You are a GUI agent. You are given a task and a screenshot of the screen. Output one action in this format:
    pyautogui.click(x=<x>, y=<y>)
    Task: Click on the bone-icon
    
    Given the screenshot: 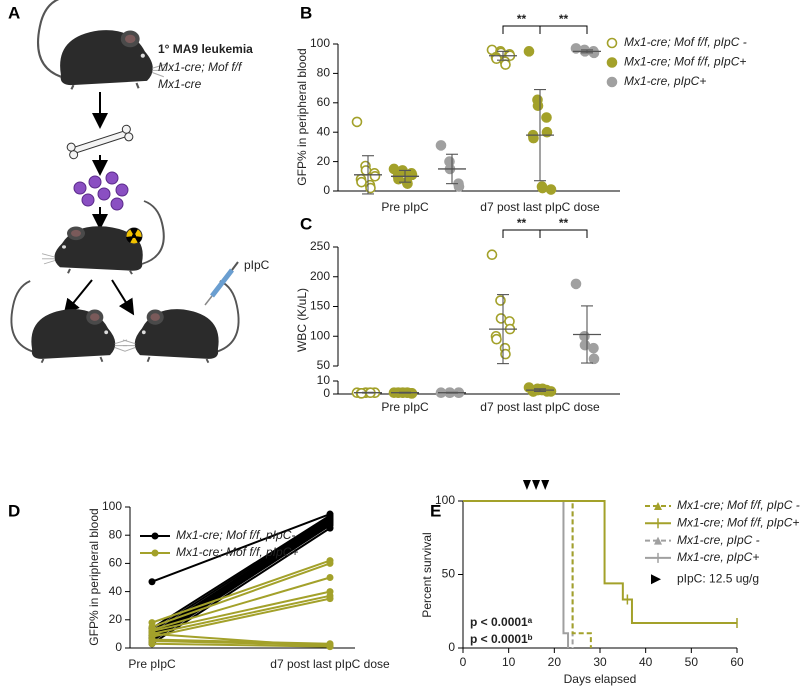 What is the action you would take?
    pyautogui.click(x=100, y=142)
    